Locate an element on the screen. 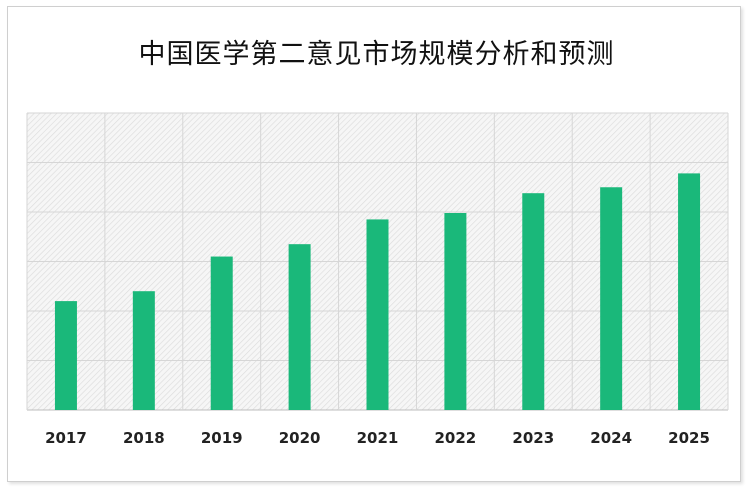  x-tick-label: 2022 is located at coordinates (456, 438).